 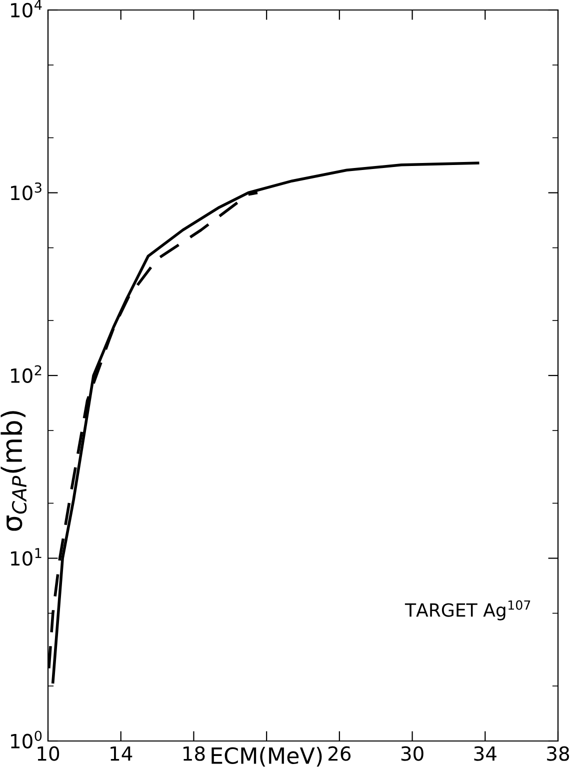 I want to click on x-tick-label: 14, so click(x=121, y=753).